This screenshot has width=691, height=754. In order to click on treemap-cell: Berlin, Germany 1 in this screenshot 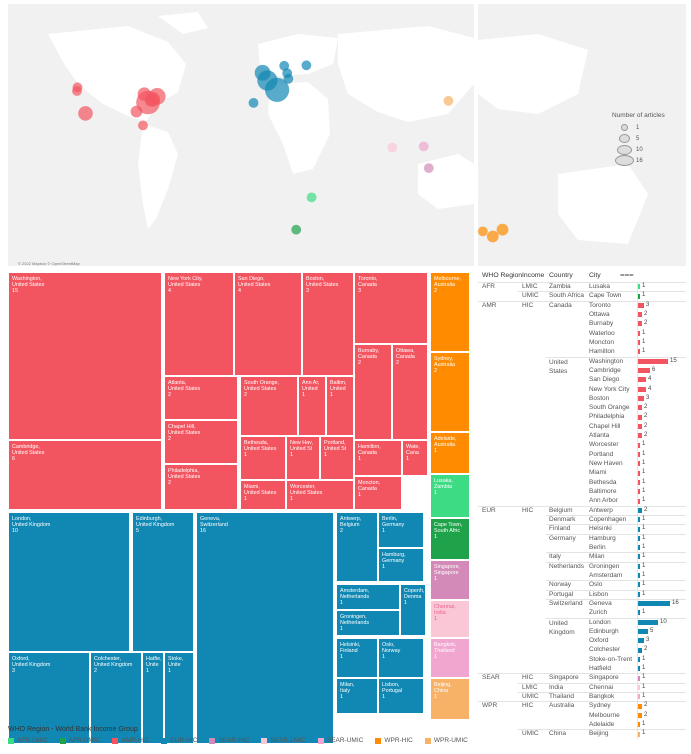, I will do `click(401, 530)`.